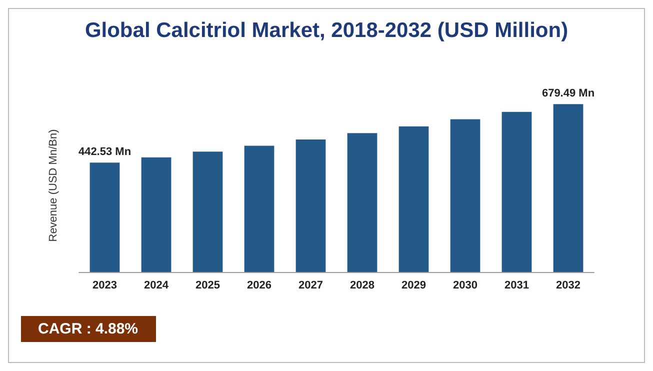 The width and height of the screenshot is (653, 371). Describe the element at coordinates (568, 286) in the screenshot. I see `x-tick-label: 2032` at that location.